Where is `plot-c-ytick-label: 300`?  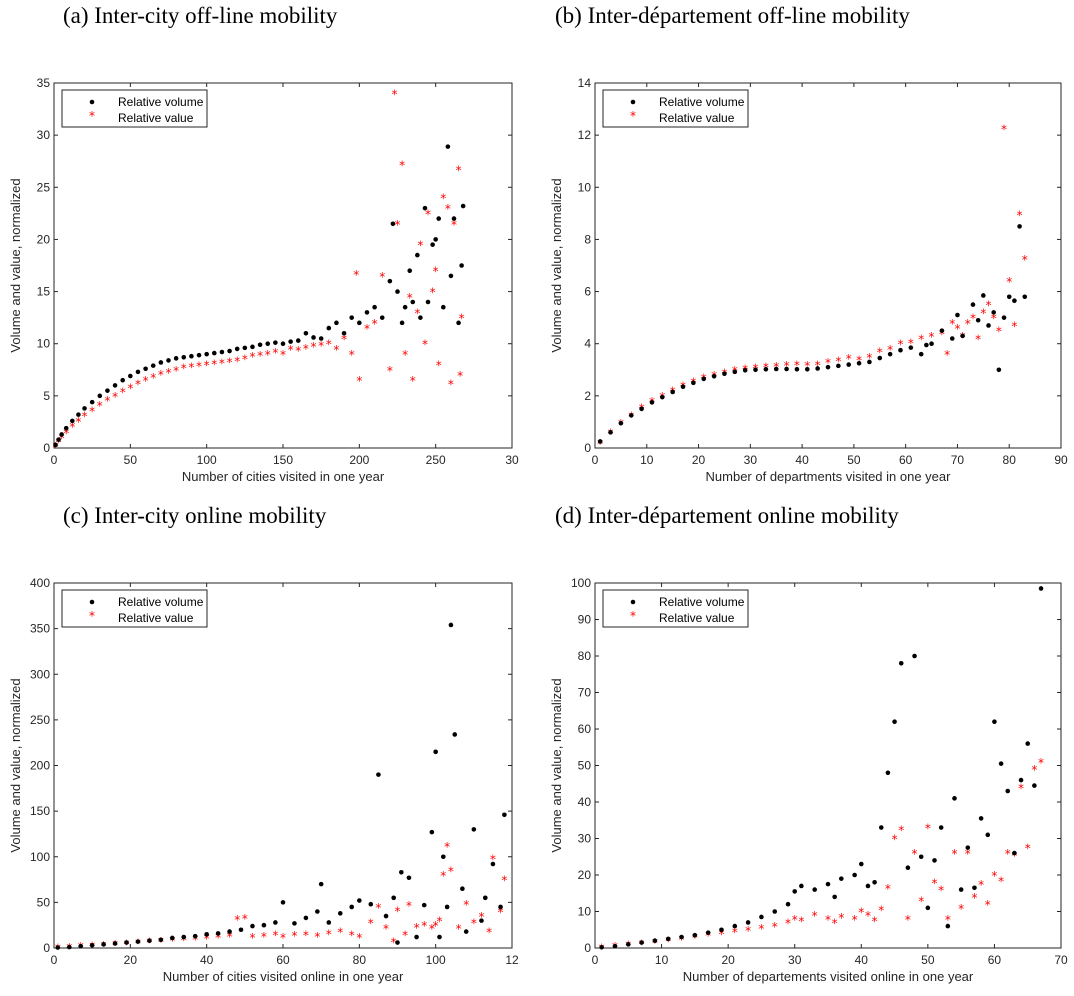 plot-c-ytick-label: 300 is located at coordinates (40, 674).